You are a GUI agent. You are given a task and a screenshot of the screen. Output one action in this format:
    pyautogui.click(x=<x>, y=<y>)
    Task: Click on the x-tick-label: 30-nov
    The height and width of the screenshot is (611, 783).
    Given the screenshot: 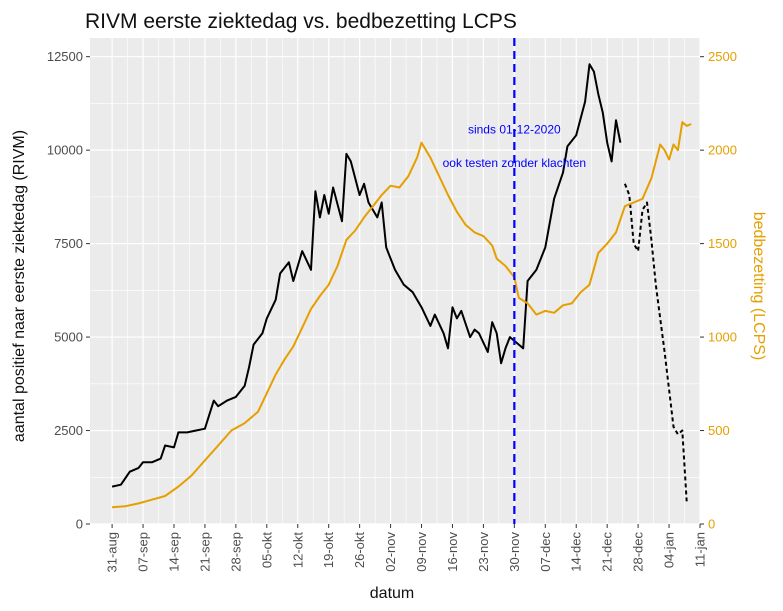 What is the action you would take?
    pyautogui.click(x=514, y=552)
    